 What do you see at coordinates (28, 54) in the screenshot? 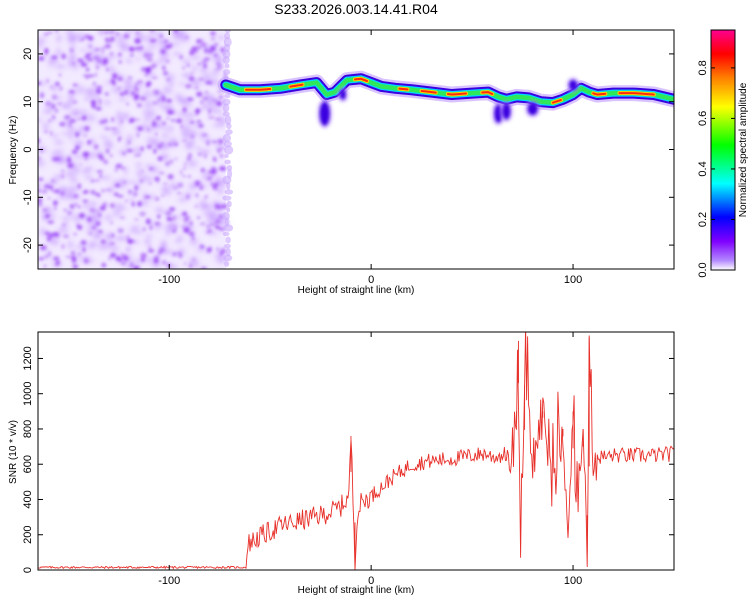
I see `y-tick-label: 20` at bounding box center [28, 54].